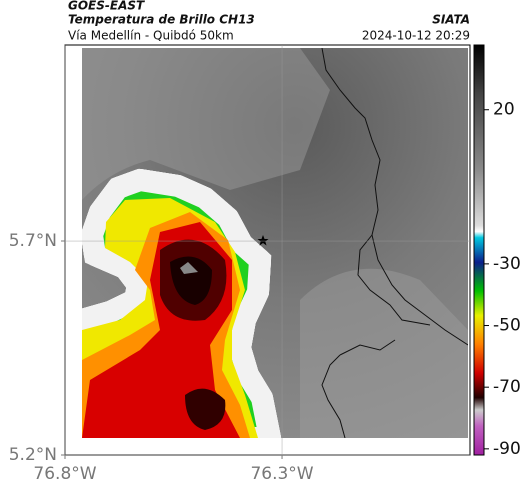 Image resolution: width=526 pixels, height=491 pixels. Describe the element at coordinates (33, 241) in the screenshot. I see `y-tick-label: 5.7°N` at that location.